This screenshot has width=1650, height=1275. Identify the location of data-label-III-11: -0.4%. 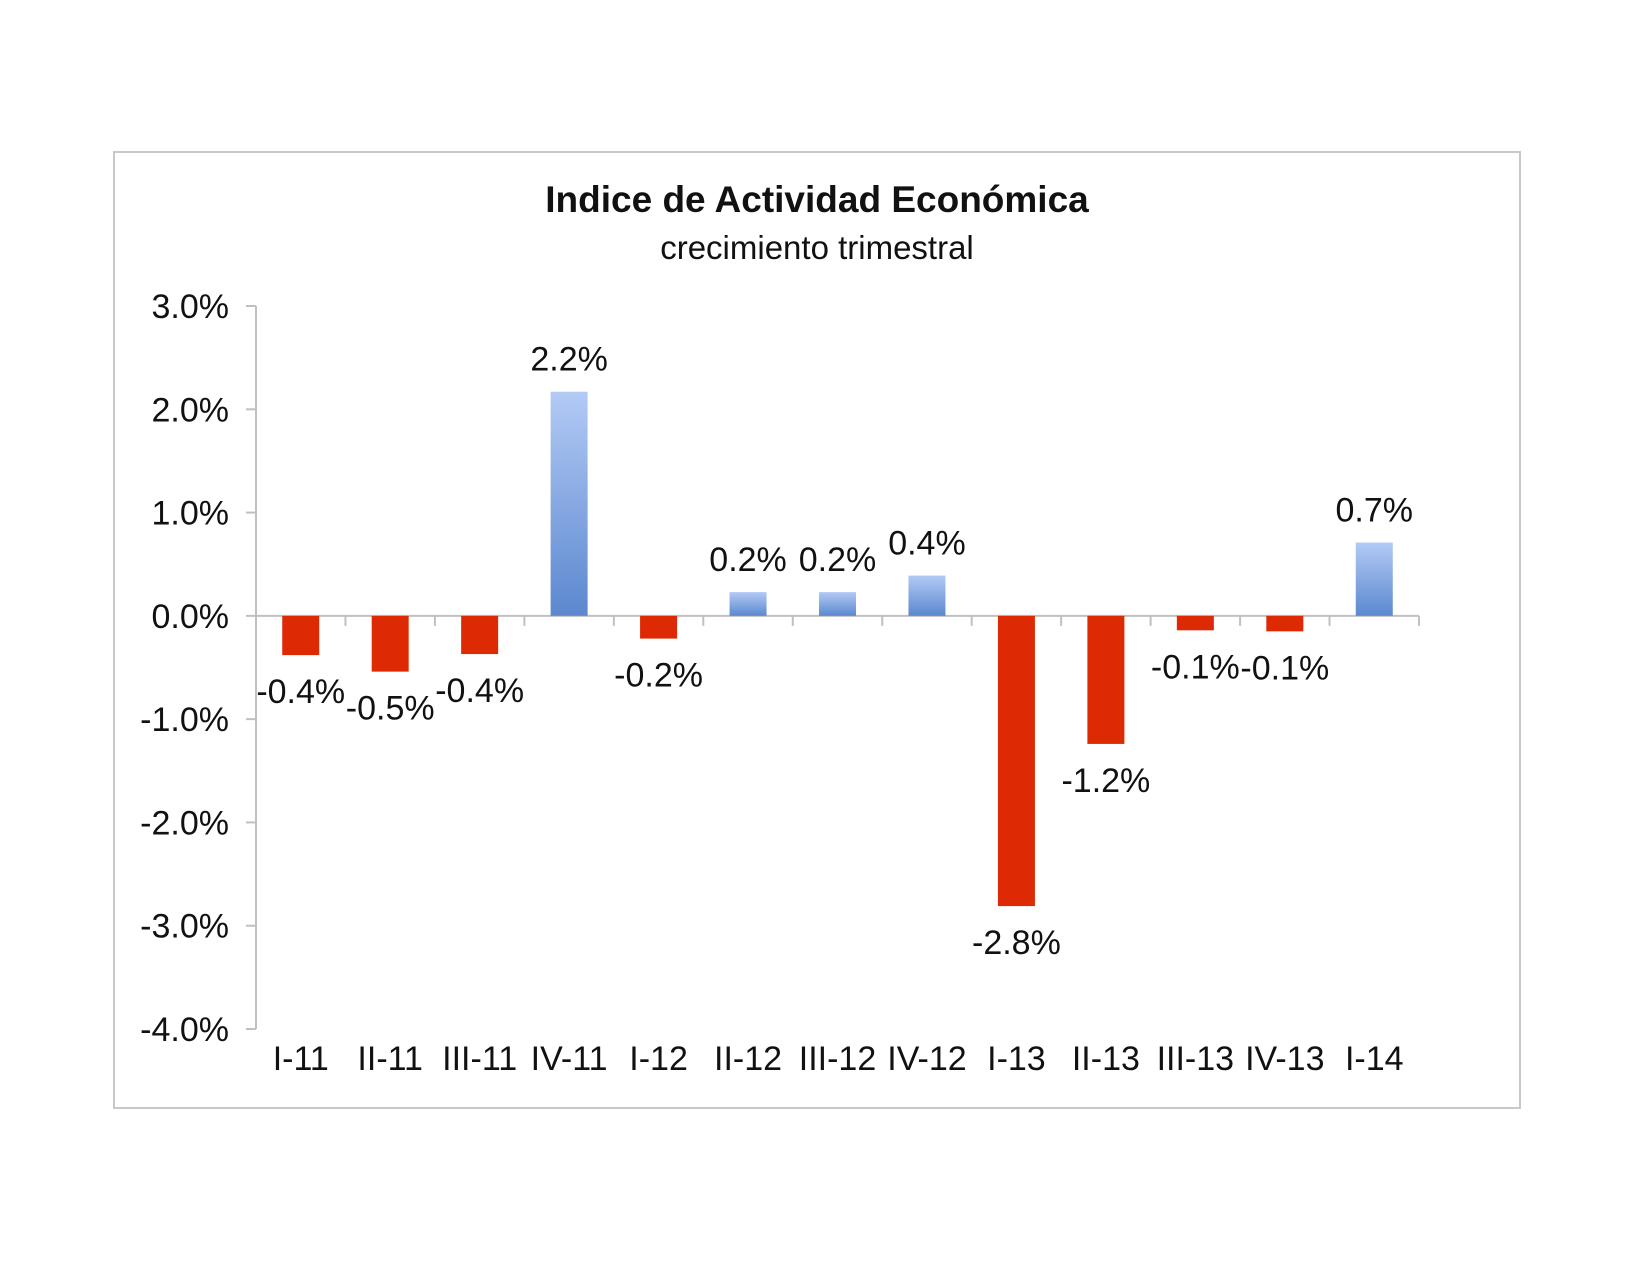
(479, 691).